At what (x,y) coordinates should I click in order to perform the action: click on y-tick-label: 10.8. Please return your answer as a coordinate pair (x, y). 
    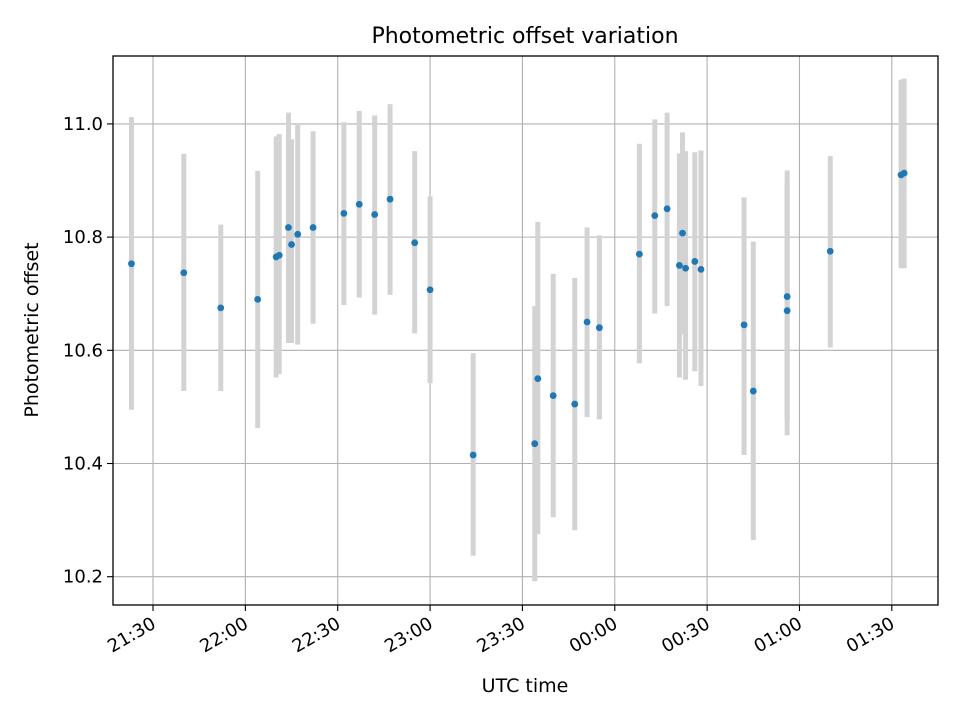
    Looking at the image, I should click on (83, 237).